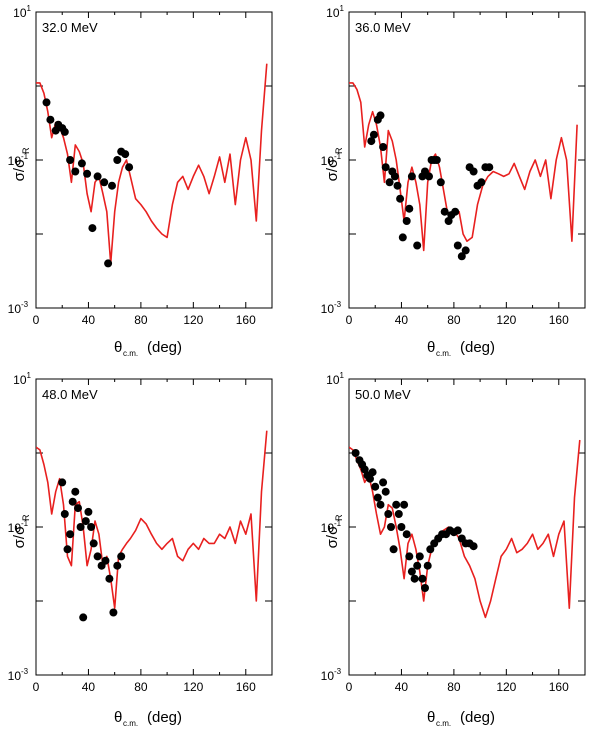  Describe the element at coordinates (383, 27) in the screenshot. I see `panel-title: 36.0 MeV` at that location.